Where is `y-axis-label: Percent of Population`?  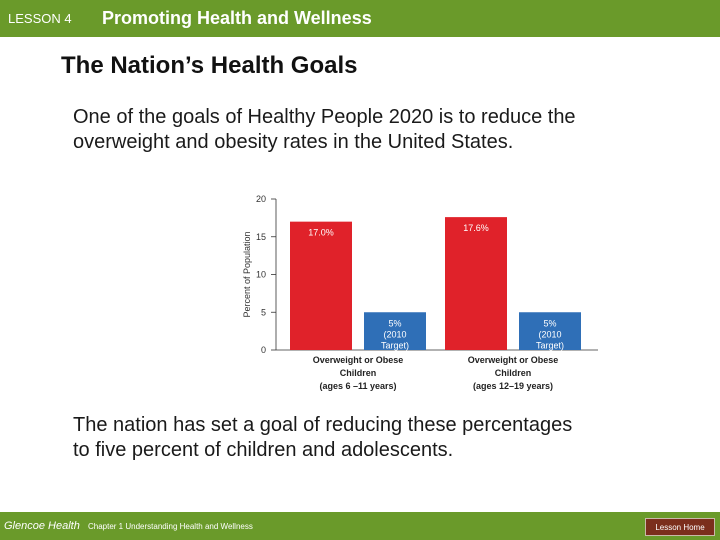
y-axis-label: Percent of Population is located at coordinates (247, 274).